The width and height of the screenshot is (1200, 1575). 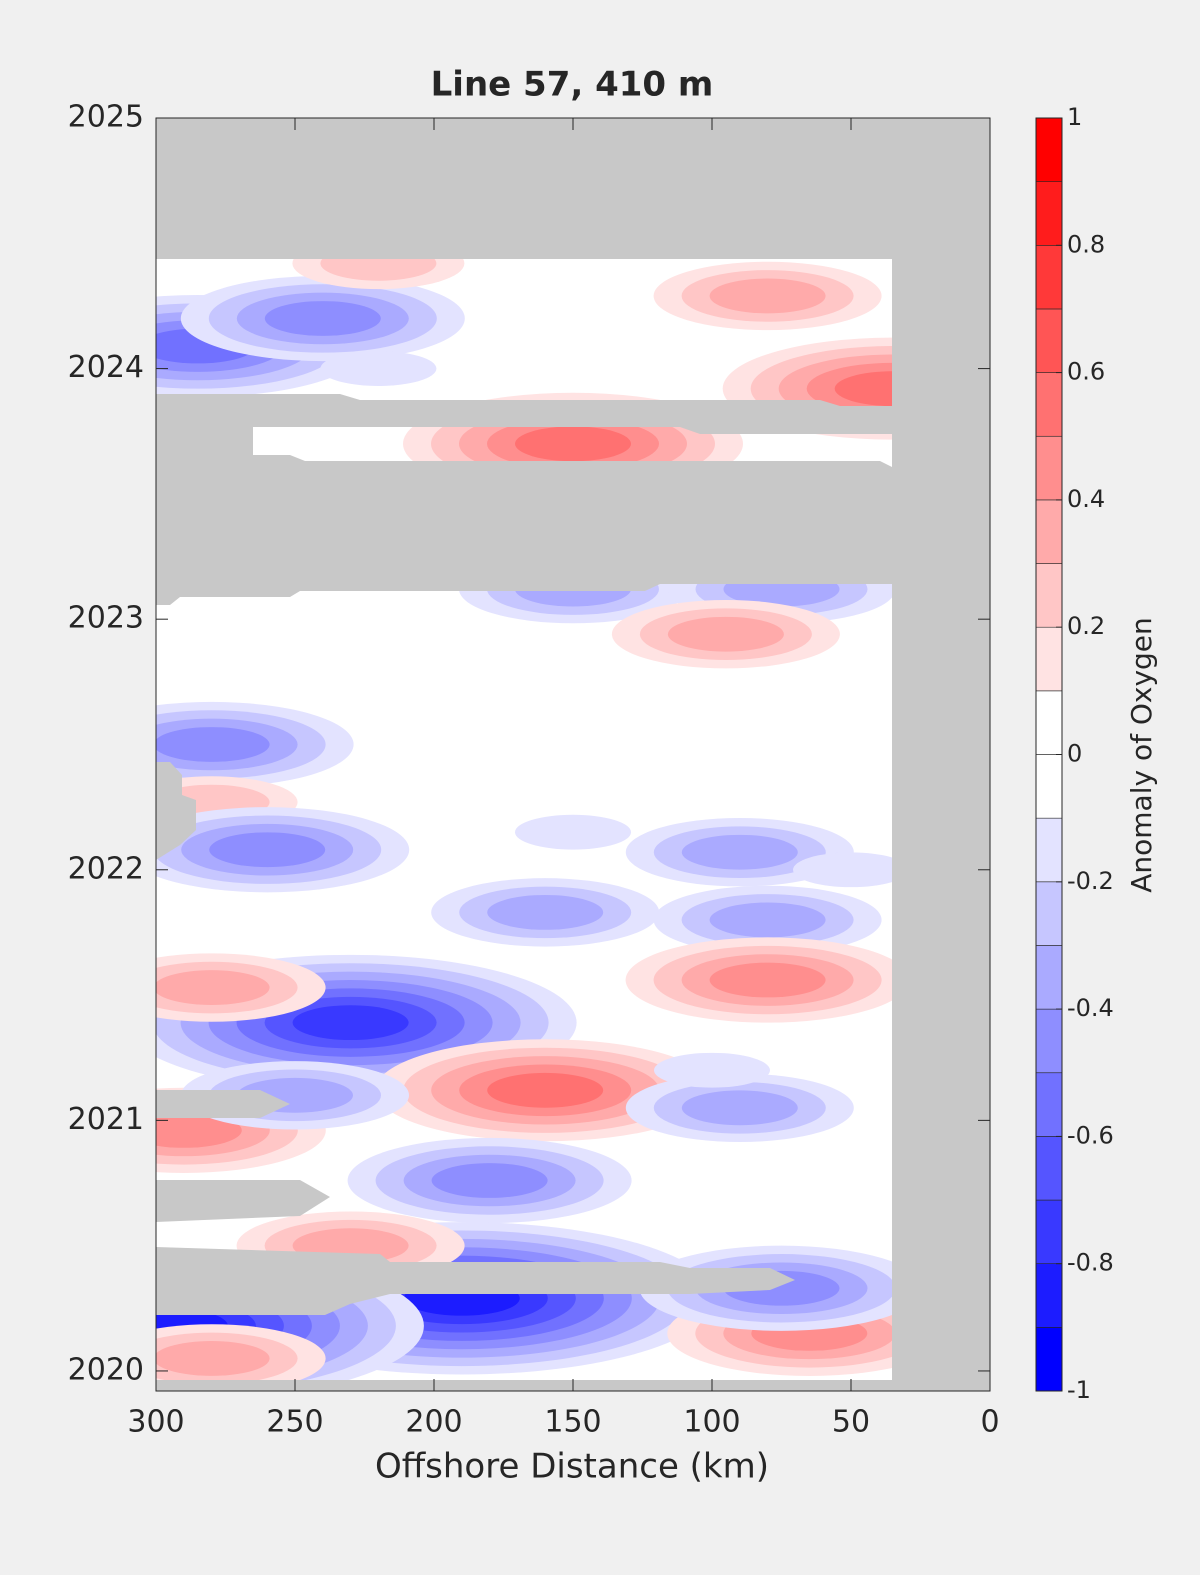 What do you see at coordinates (1079, 1390) in the screenshot?
I see `colorbar-tick-label: -1` at bounding box center [1079, 1390].